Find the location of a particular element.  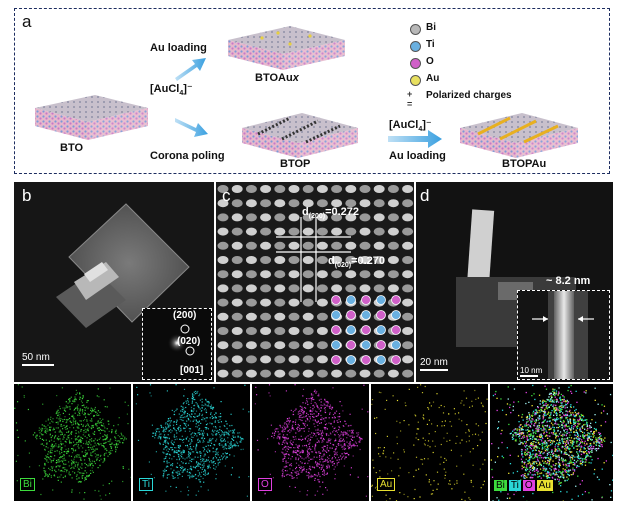

arrow-up-right is located at coordinates (190, 69).